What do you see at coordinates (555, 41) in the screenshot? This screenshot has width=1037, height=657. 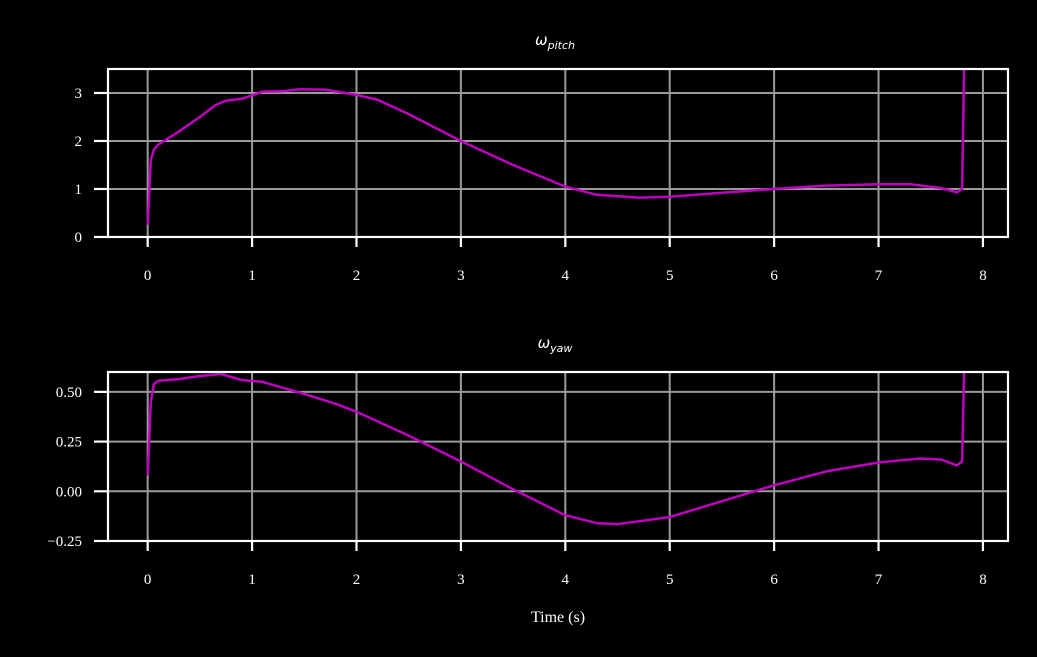 I see `pitch-title: ωpitch` at bounding box center [555, 41].